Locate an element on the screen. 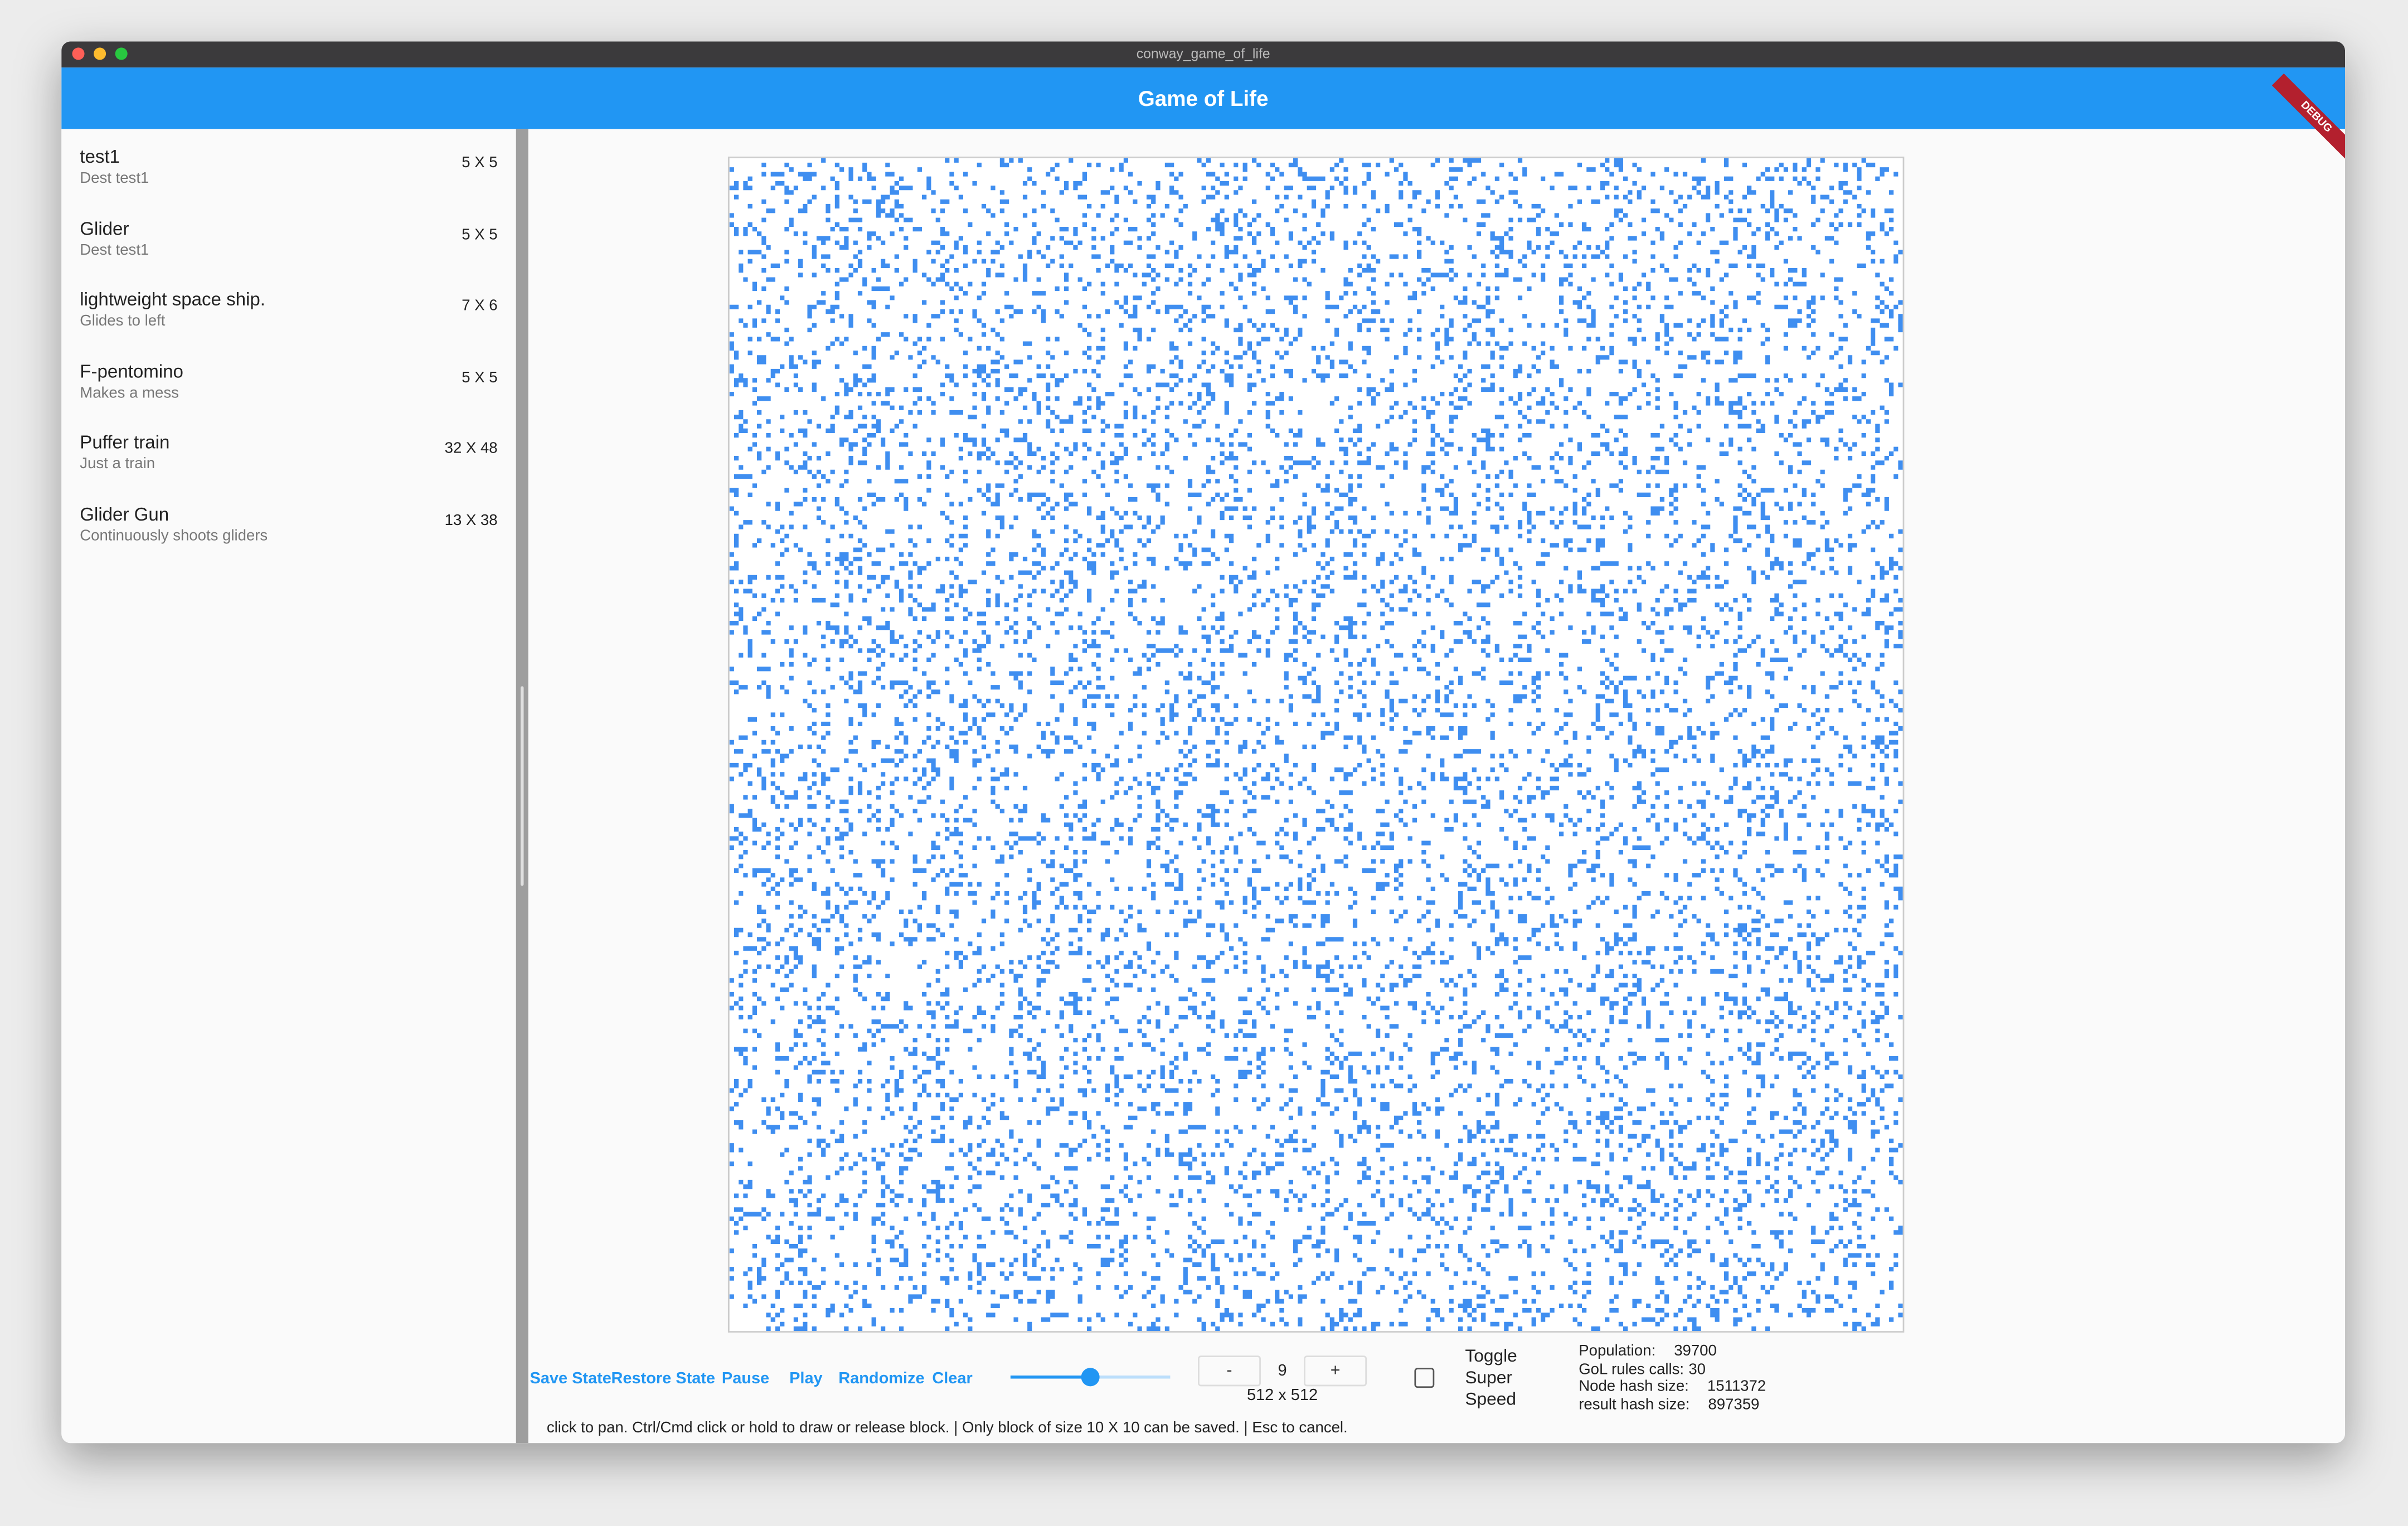 The height and width of the screenshot is (1526, 2408). stat-label: GoL rules calls: is located at coordinates (1631, 1369).